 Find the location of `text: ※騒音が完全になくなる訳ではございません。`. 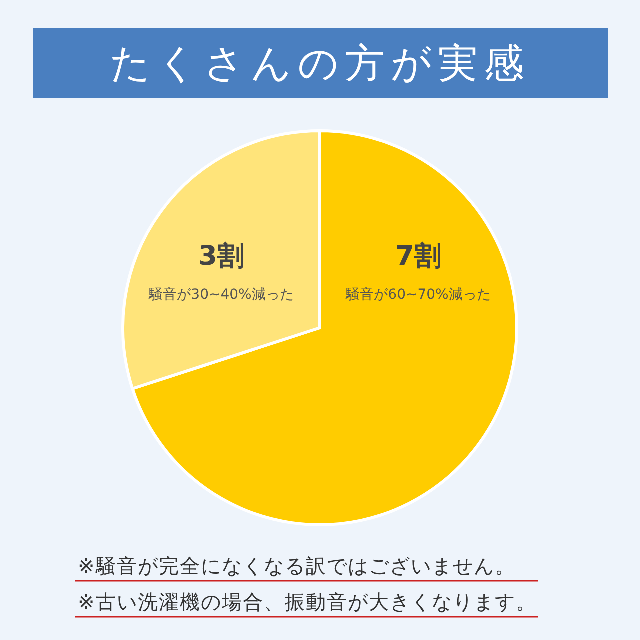

text: ※騒音が完全になくなる訳ではございません。 is located at coordinates (297, 566).